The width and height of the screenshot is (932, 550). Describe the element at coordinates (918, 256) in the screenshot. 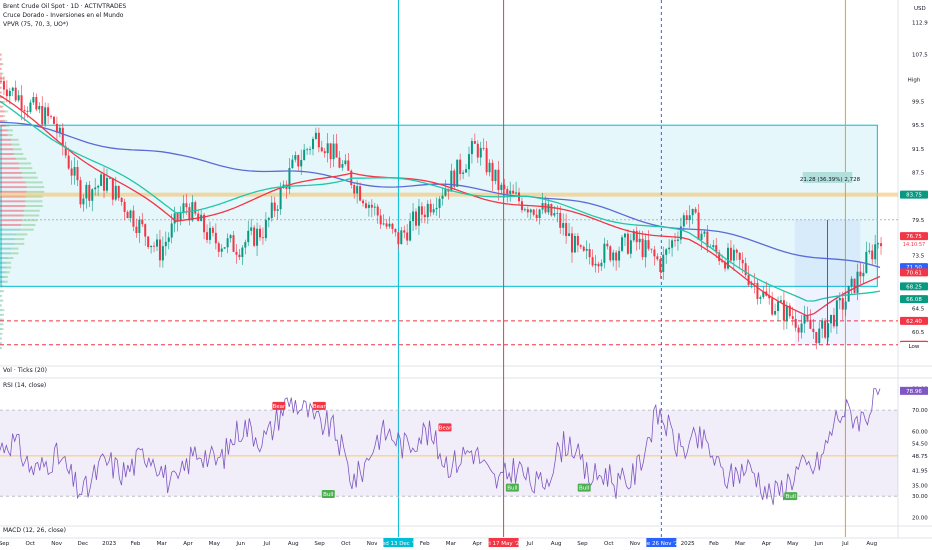

I see `price-tick-label-10: 73.5` at that location.